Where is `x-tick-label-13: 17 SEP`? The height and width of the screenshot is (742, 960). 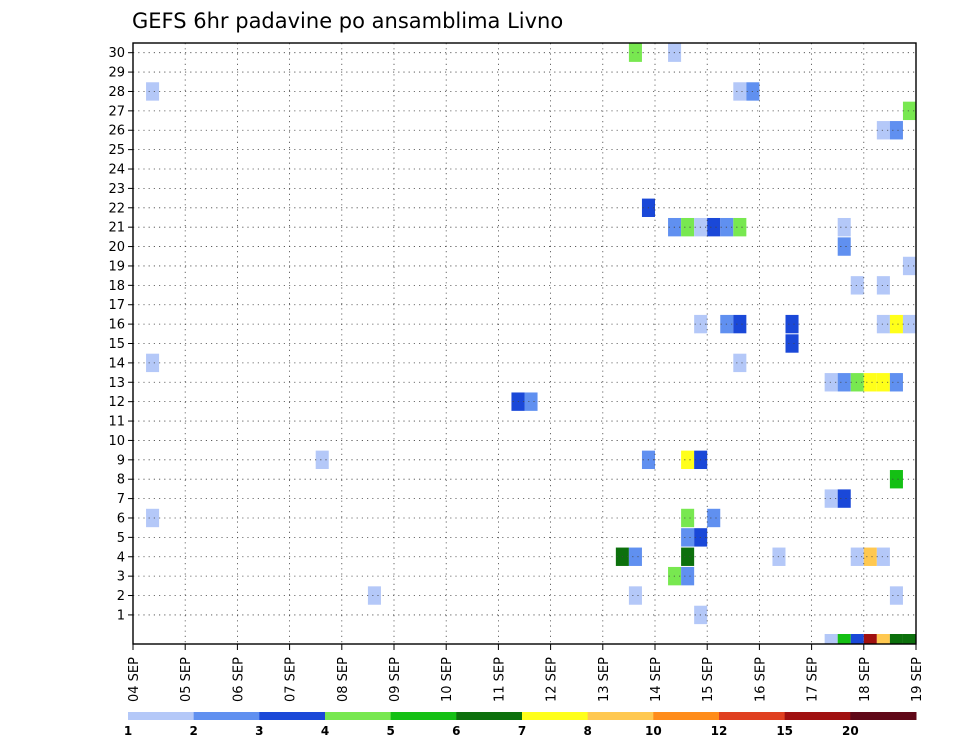 x-tick-label-13: 17 SEP is located at coordinates (813, 679).